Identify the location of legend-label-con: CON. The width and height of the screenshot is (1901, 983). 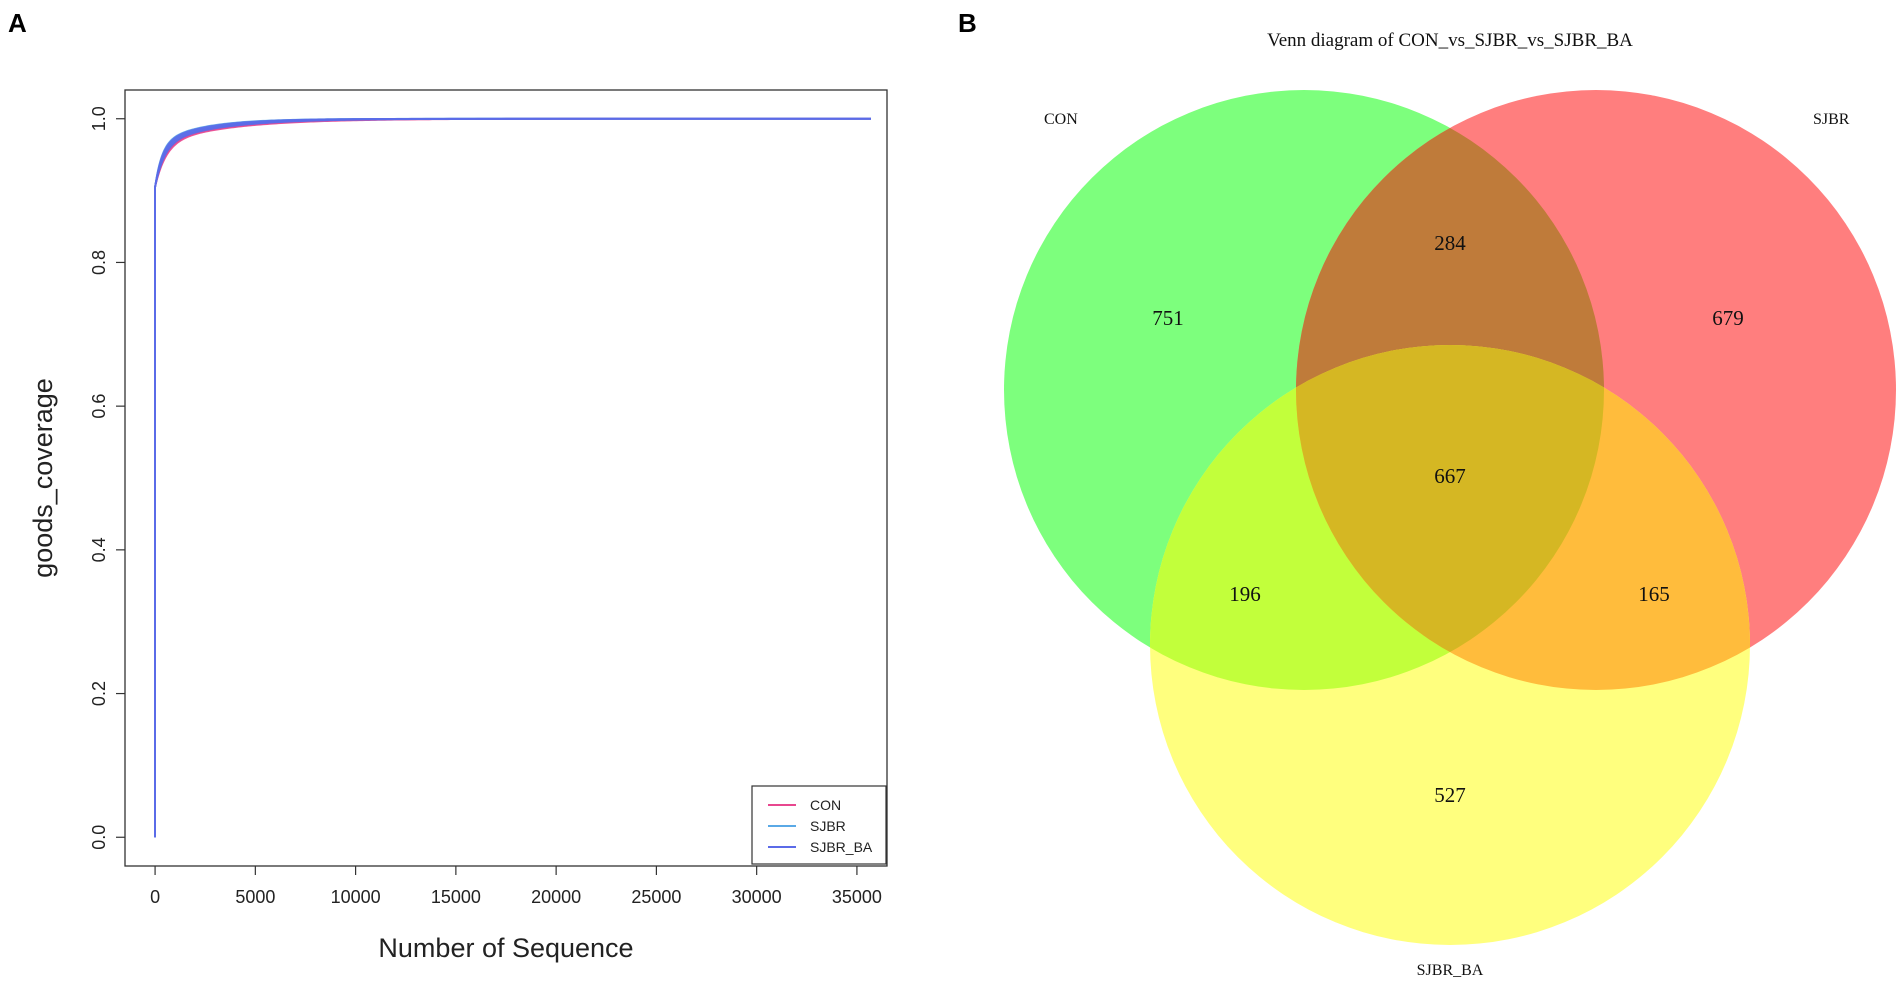
(825, 805).